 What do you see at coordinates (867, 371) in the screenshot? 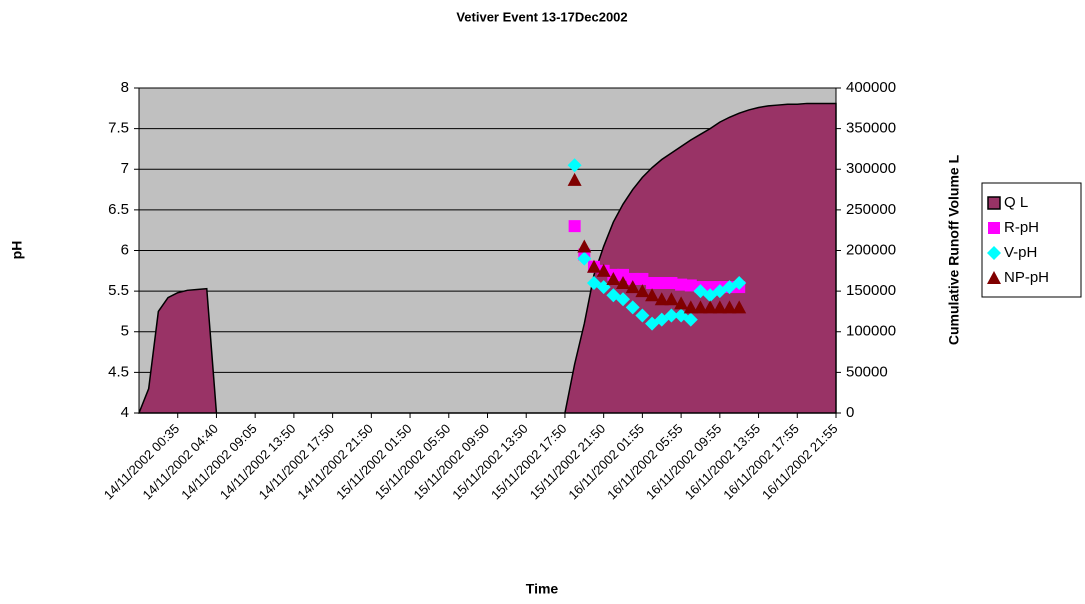
I see `y2-tick-label: 50000` at bounding box center [867, 371].